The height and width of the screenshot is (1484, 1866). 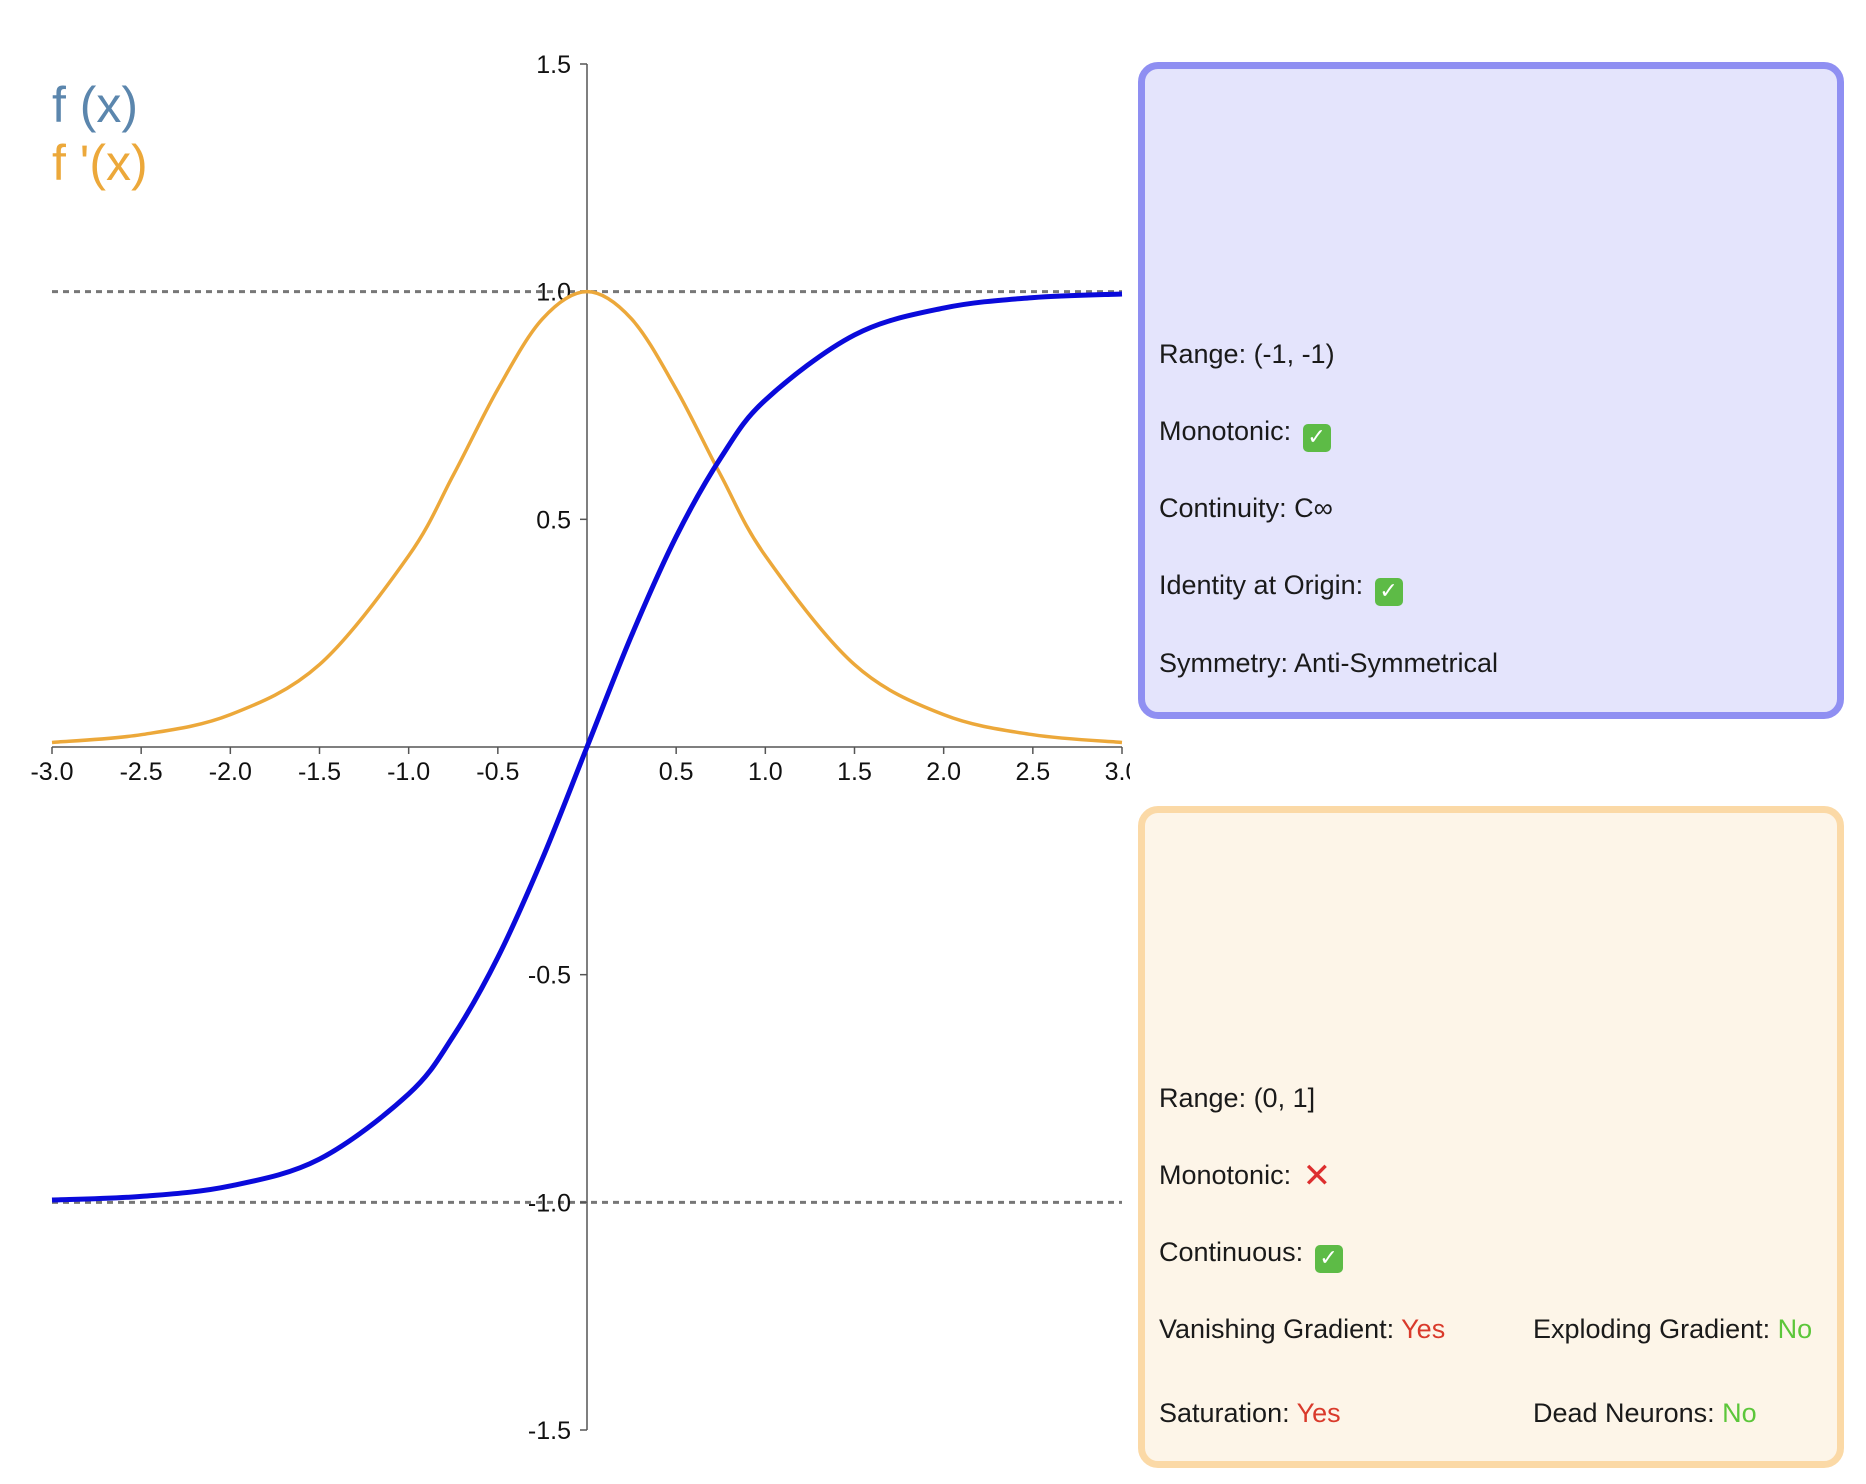 What do you see at coordinates (497, 772) in the screenshot?
I see `x-tick-label: -0.5` at bounding box center [497, 772].